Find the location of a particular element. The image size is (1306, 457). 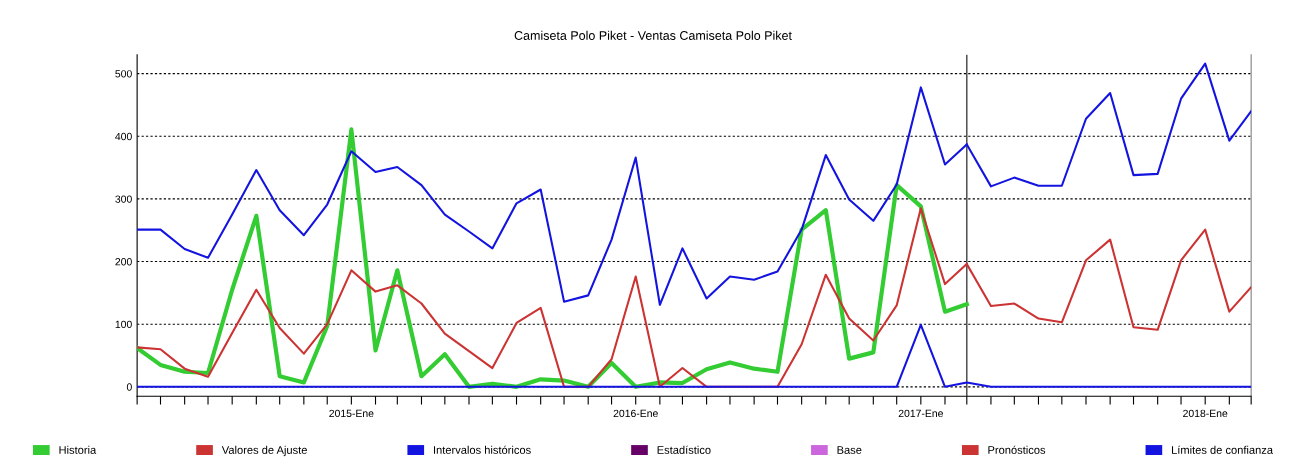

y-tick-label: 300 is located at coordinates (123, 199).